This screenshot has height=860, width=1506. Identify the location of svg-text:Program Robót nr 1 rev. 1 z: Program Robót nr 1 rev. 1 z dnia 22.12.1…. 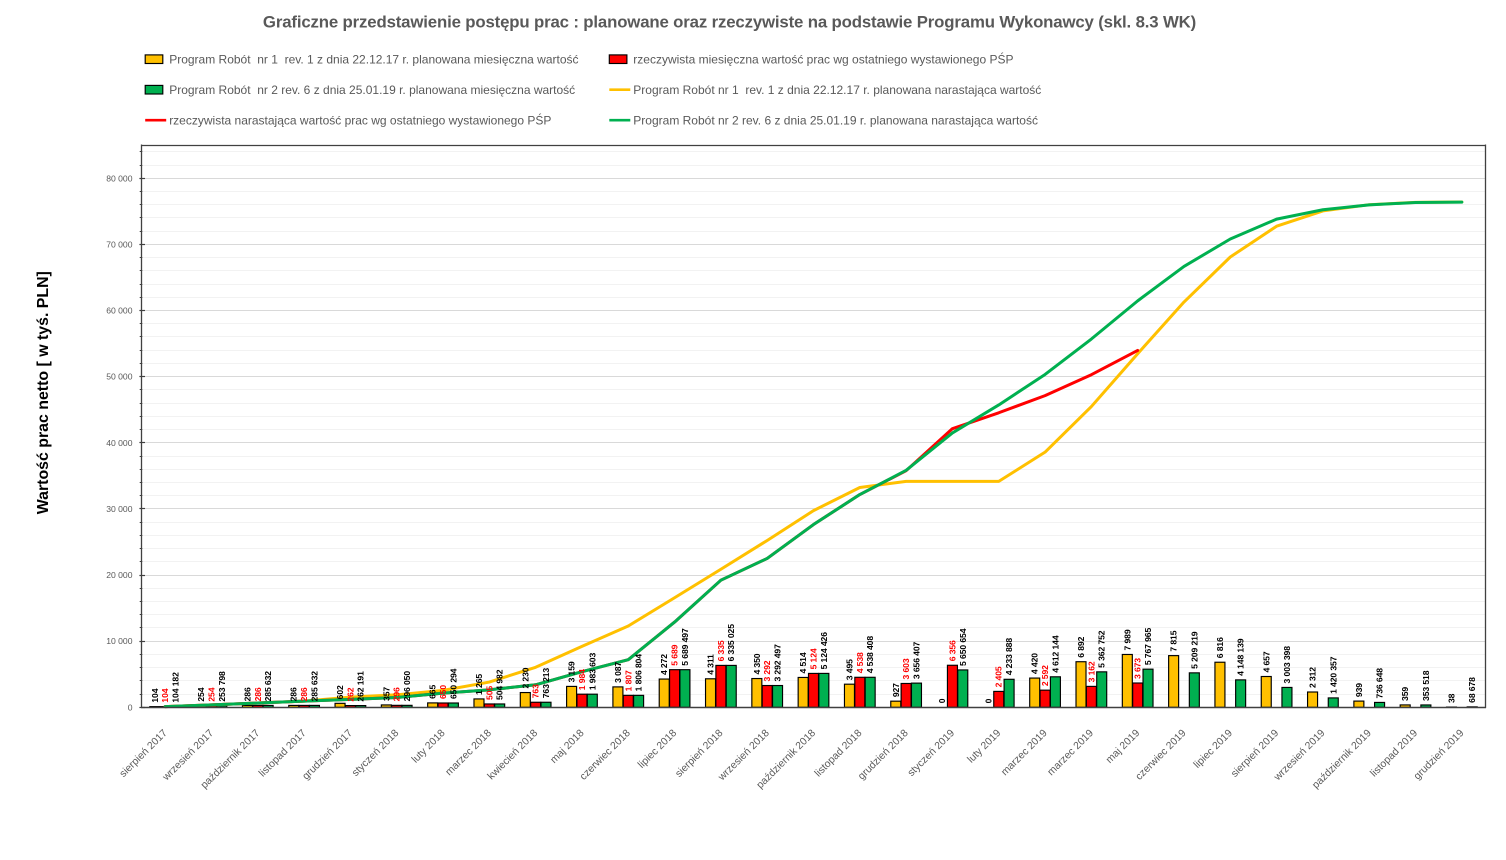
(373, 60).